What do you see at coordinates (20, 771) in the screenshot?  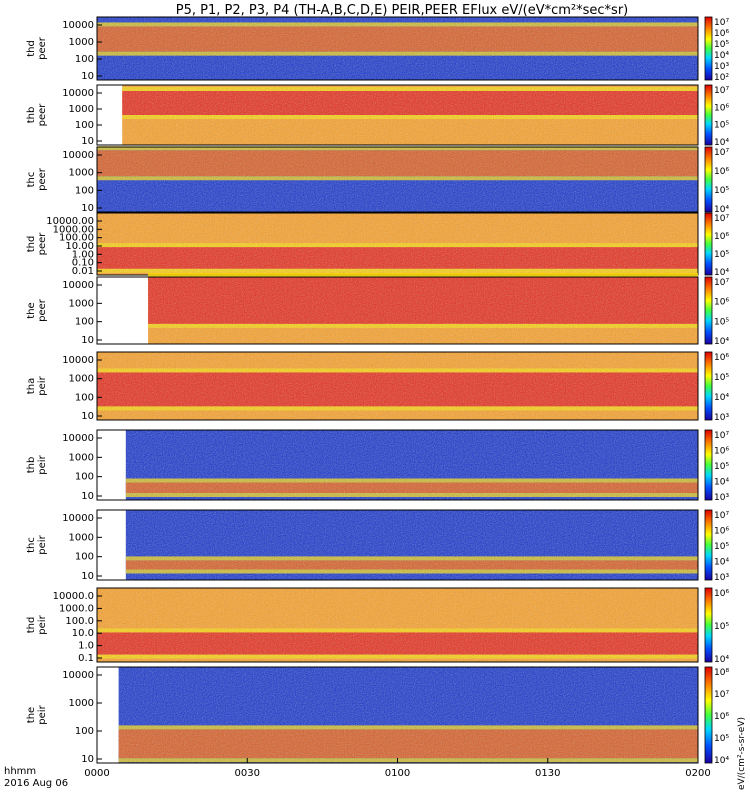 I see `x-label-hhmm: hhmm` at bounding box center [20, 771].